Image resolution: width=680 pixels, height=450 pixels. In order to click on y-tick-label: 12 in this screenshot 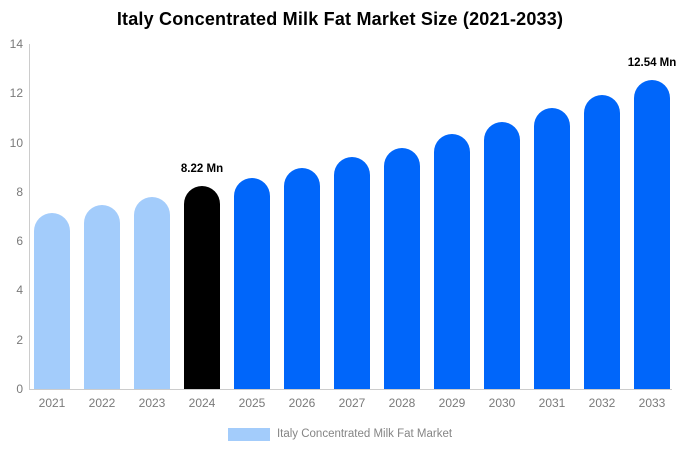, I will do `click(16, 93)`.